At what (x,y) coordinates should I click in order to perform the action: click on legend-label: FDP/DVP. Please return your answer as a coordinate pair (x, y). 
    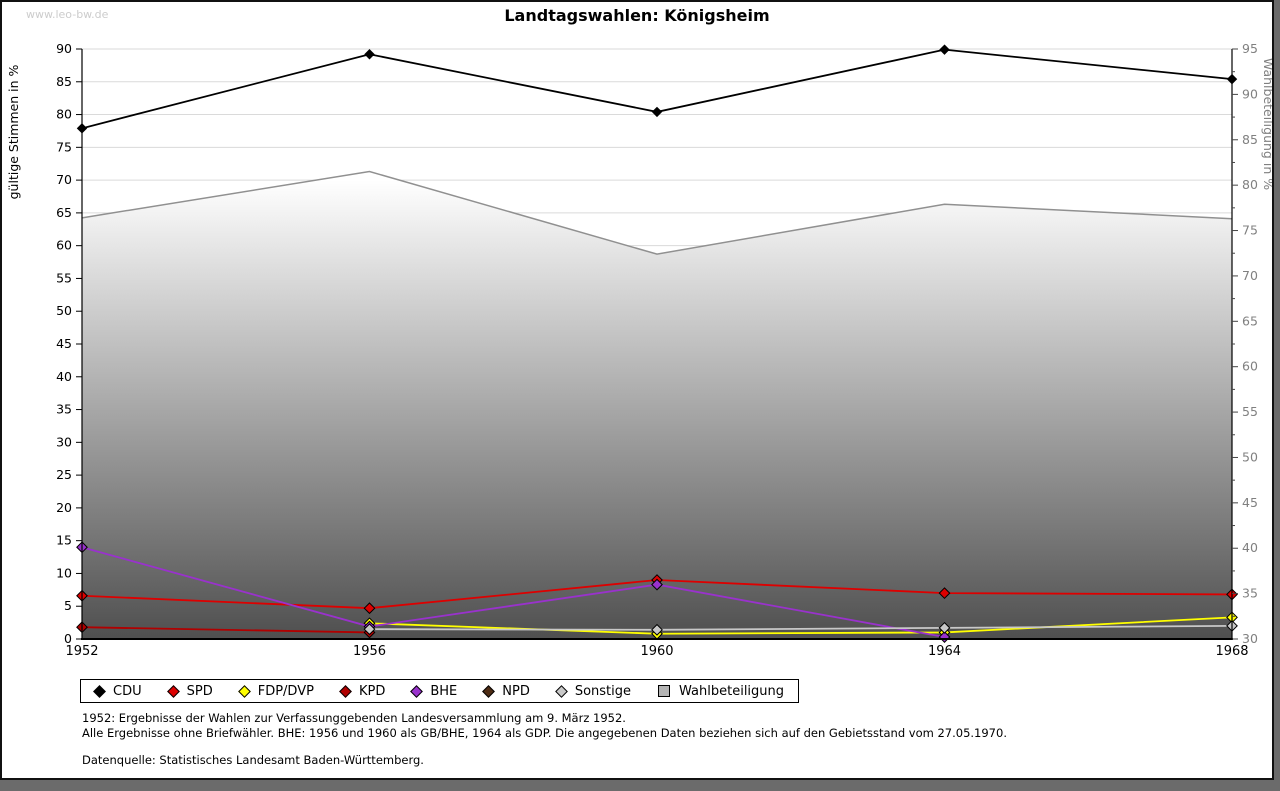
    Looking at the image, I should click on (285, 691).